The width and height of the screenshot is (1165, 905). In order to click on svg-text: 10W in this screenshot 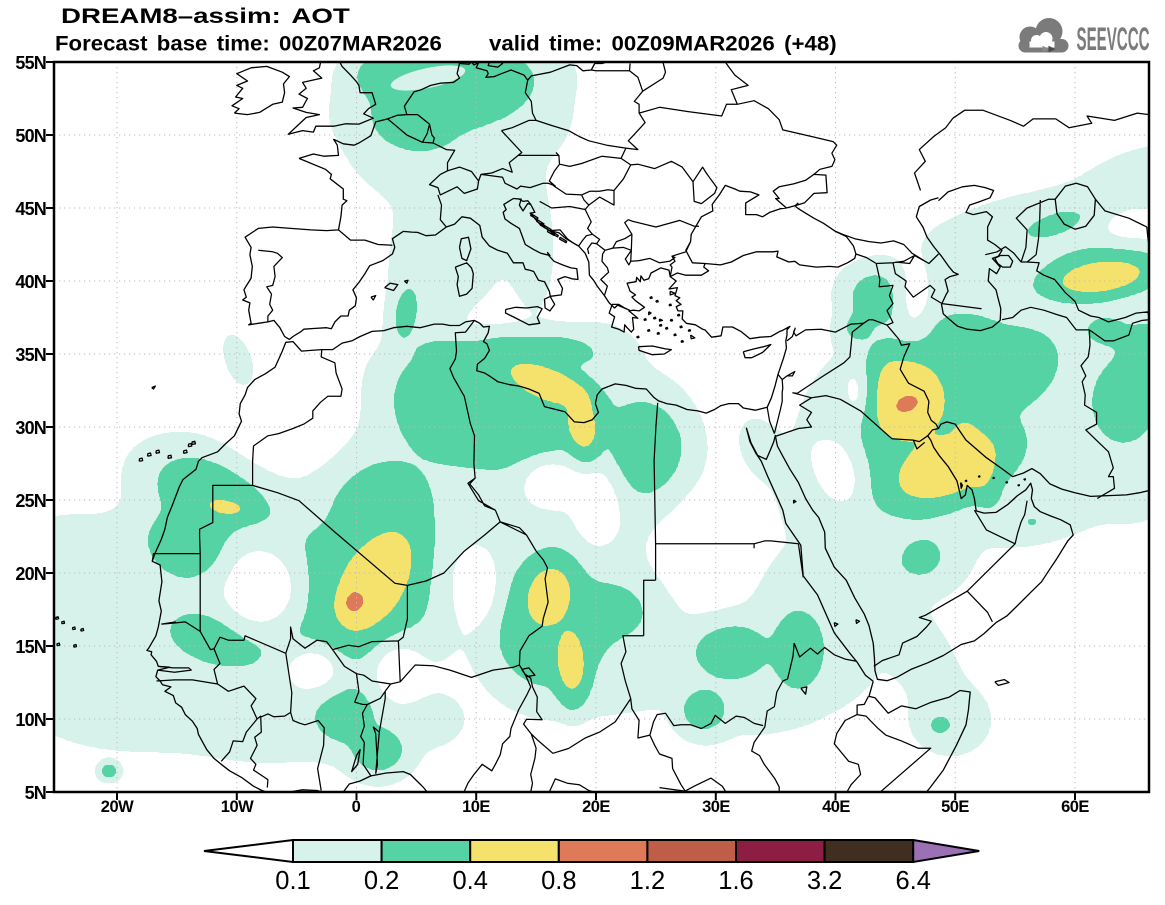, I will do `click(237, 807)`.